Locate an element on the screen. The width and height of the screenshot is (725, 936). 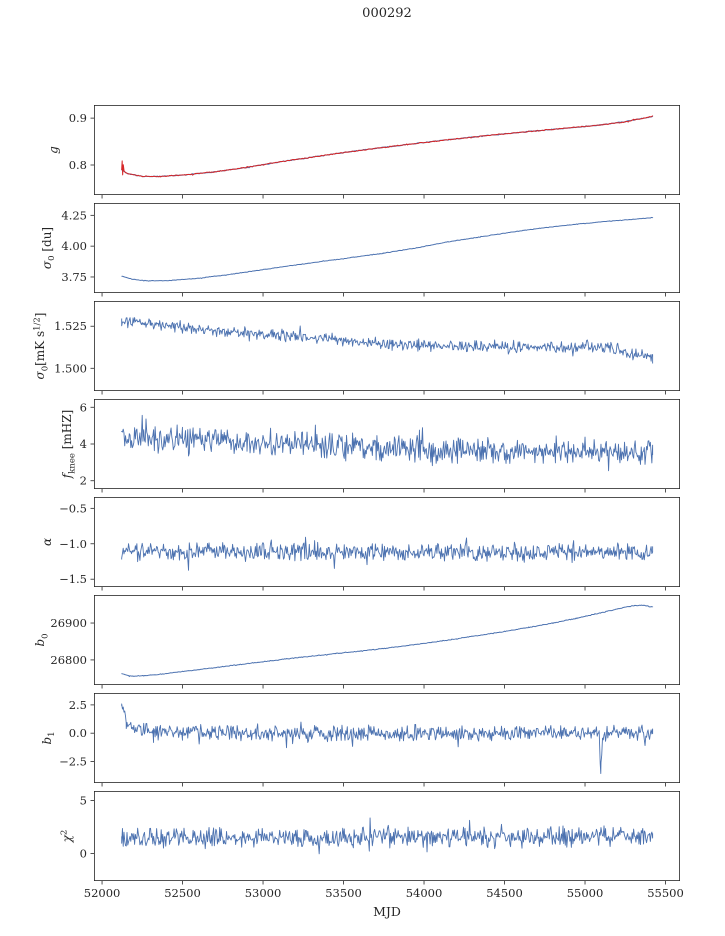
y-tick-label: 3.75 is located at coordinates (74, 277).